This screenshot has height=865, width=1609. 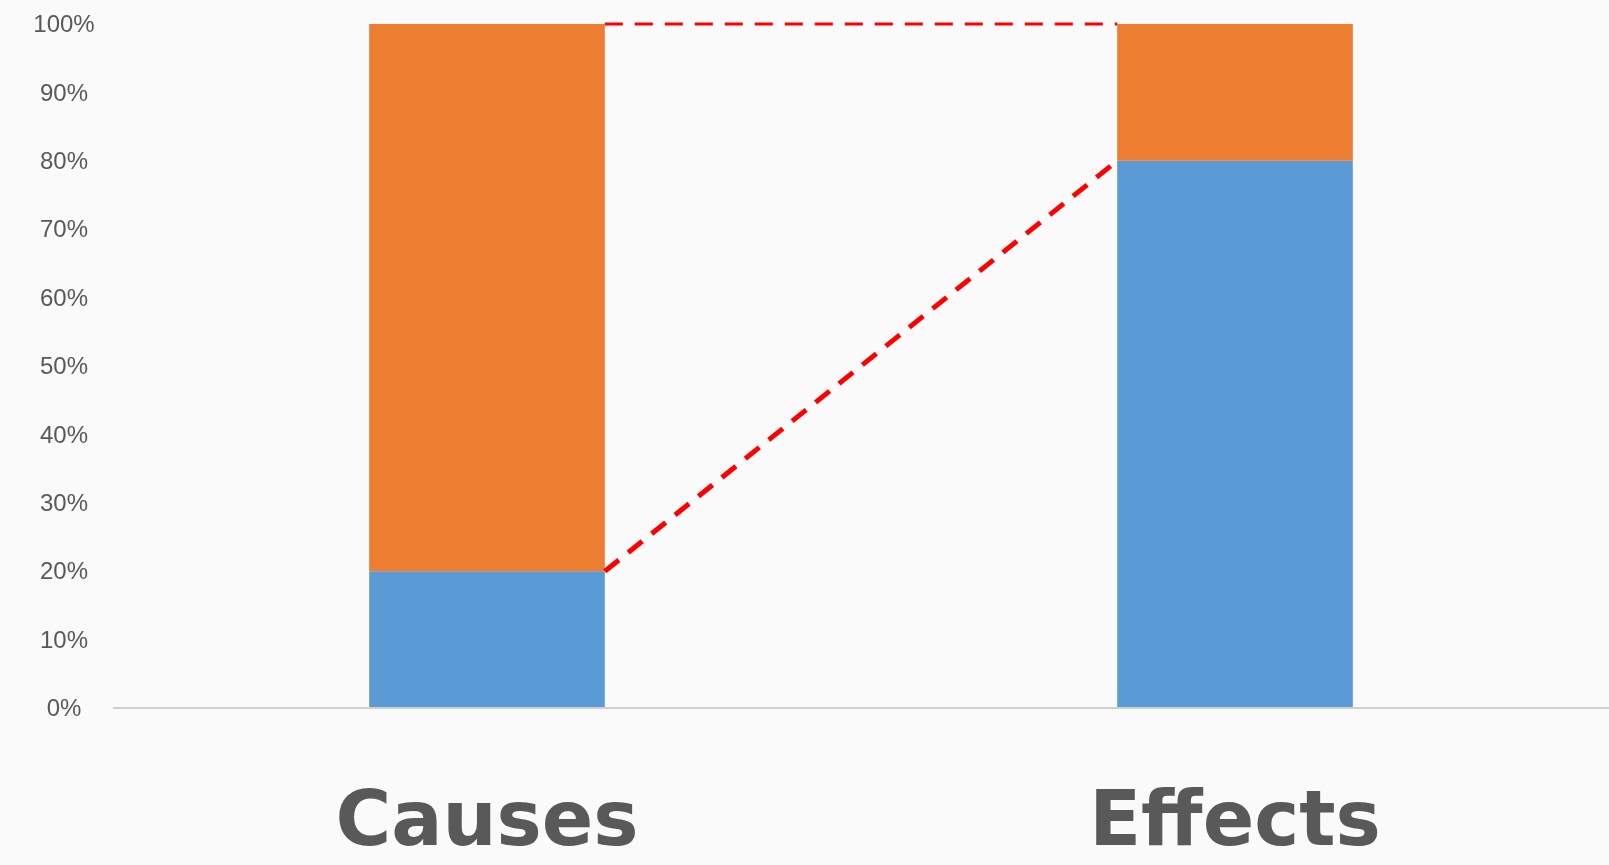 What do you see at coordinates (64, 571) in the screenshot?
I see `y-tick-label: 20%` at bounding box center [64, 571].